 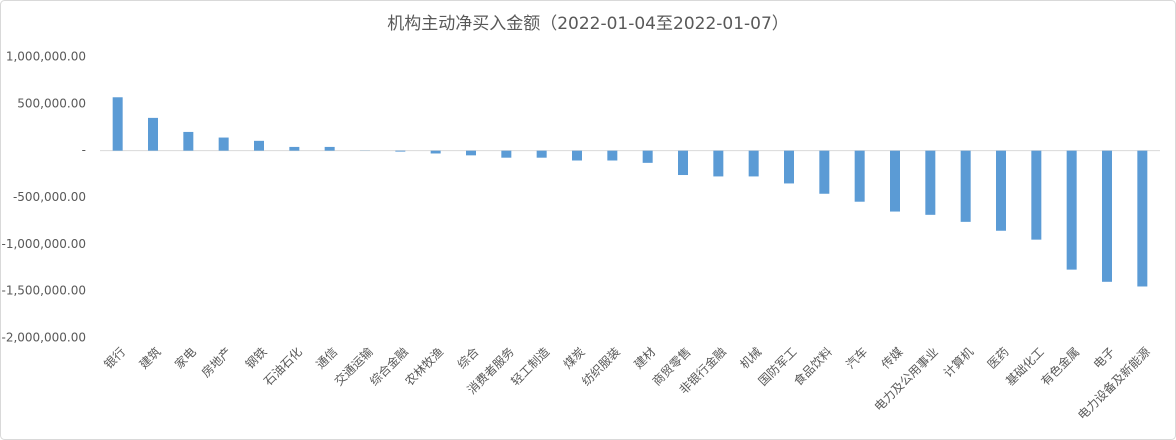 I want to click on y-tick-label: -, so click(x=84, y=150).